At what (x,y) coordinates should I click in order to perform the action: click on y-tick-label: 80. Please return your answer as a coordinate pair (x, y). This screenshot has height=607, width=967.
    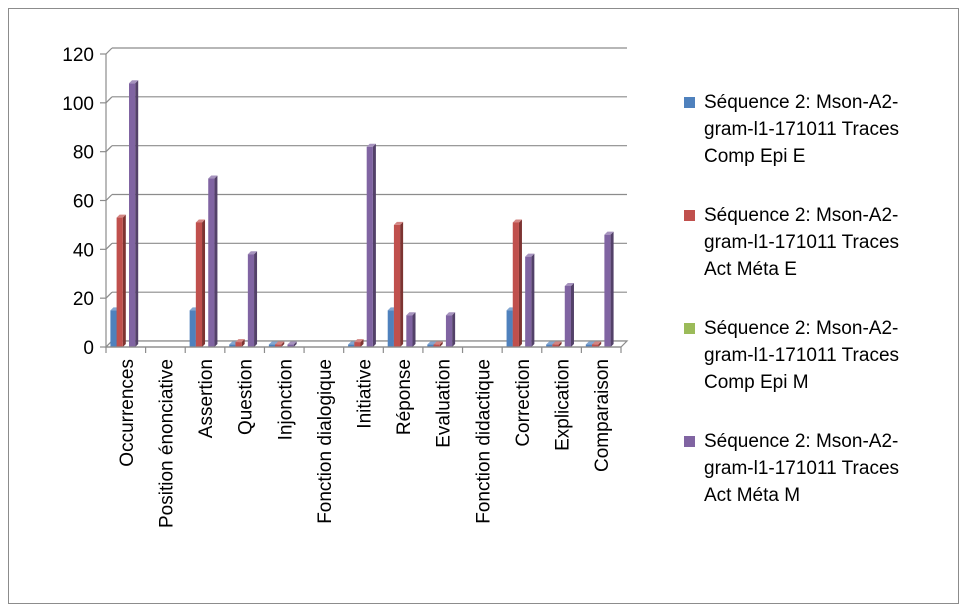
    Looking at the image, I should click on (83, 153).